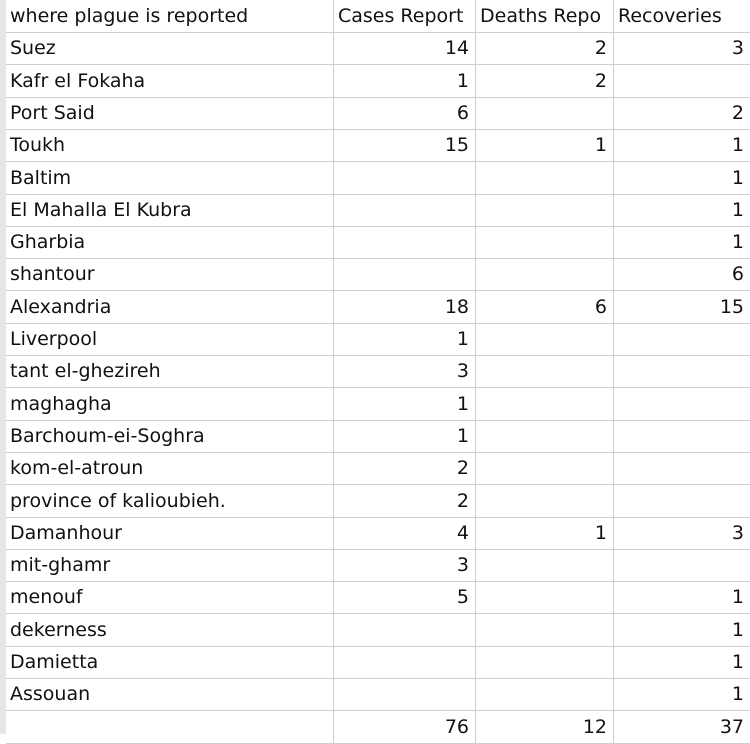  I want to click on header-cell-place: where plague is reported, so click(170, 16).